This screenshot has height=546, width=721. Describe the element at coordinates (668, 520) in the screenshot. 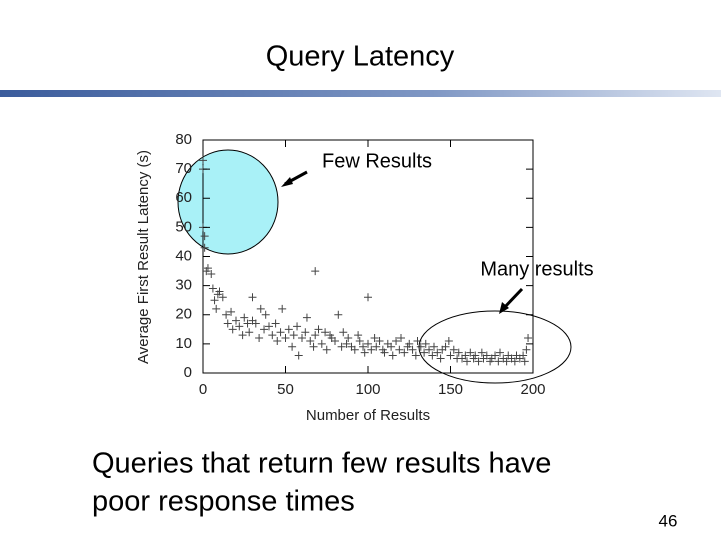

I see `page-number: 46` at that location.